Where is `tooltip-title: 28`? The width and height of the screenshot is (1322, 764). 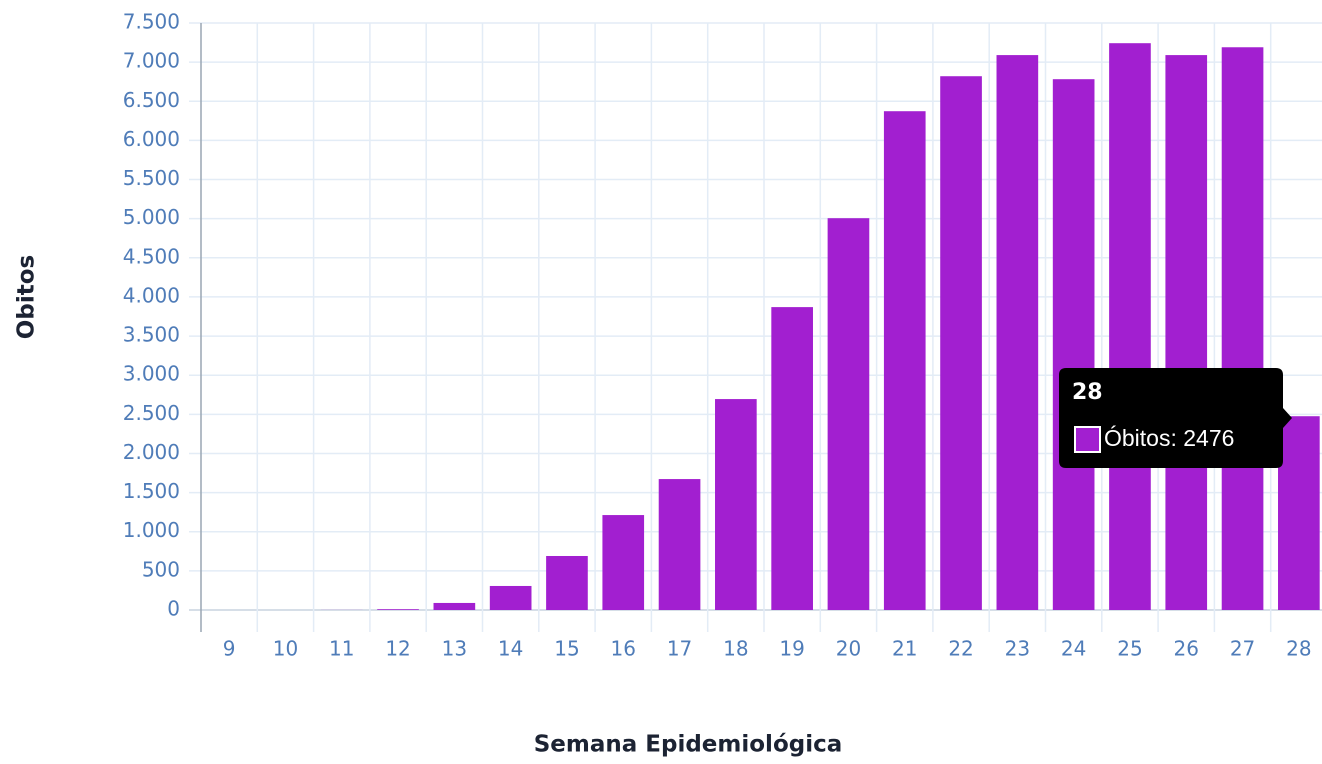
tooltip-title: 28 is located at coordinates (1087, 392).